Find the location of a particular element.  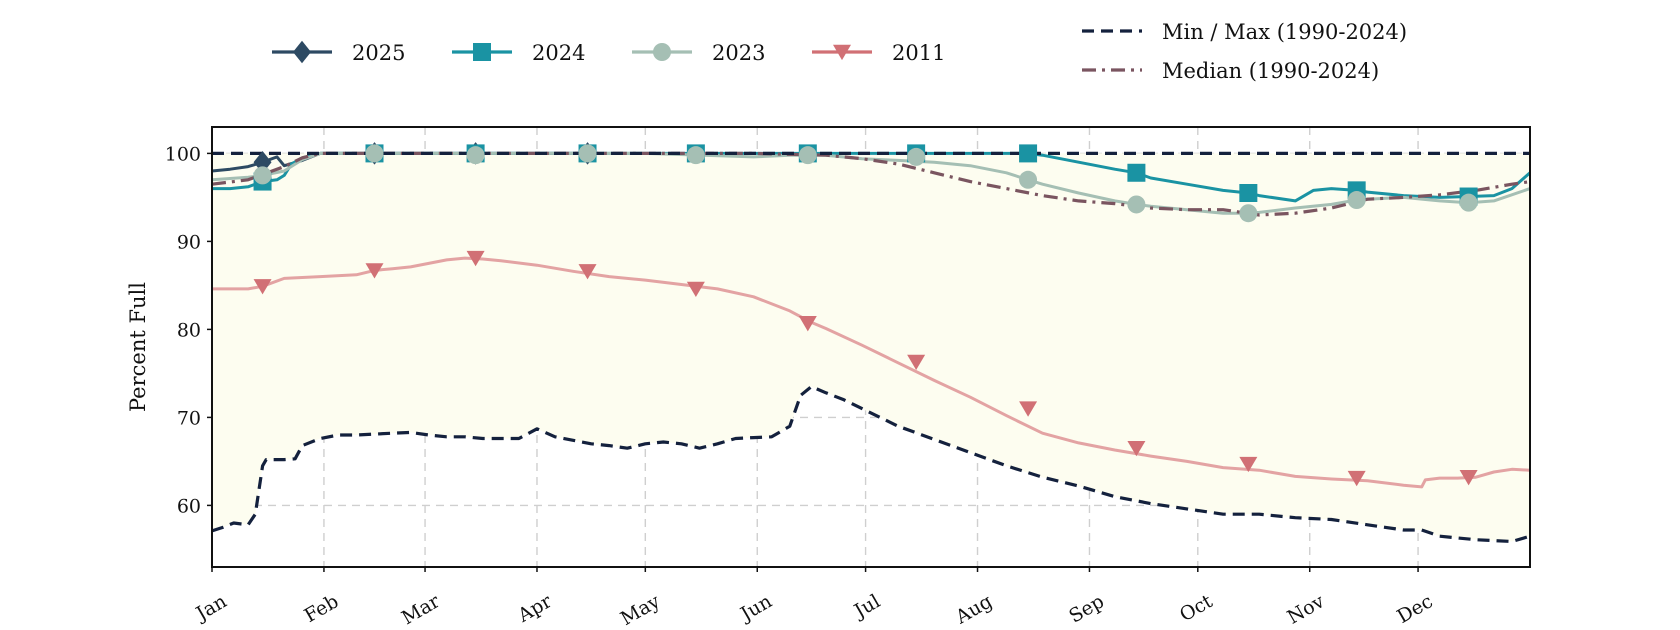

legend-swatch-marker-2025 is located at coordinates (302, 52).